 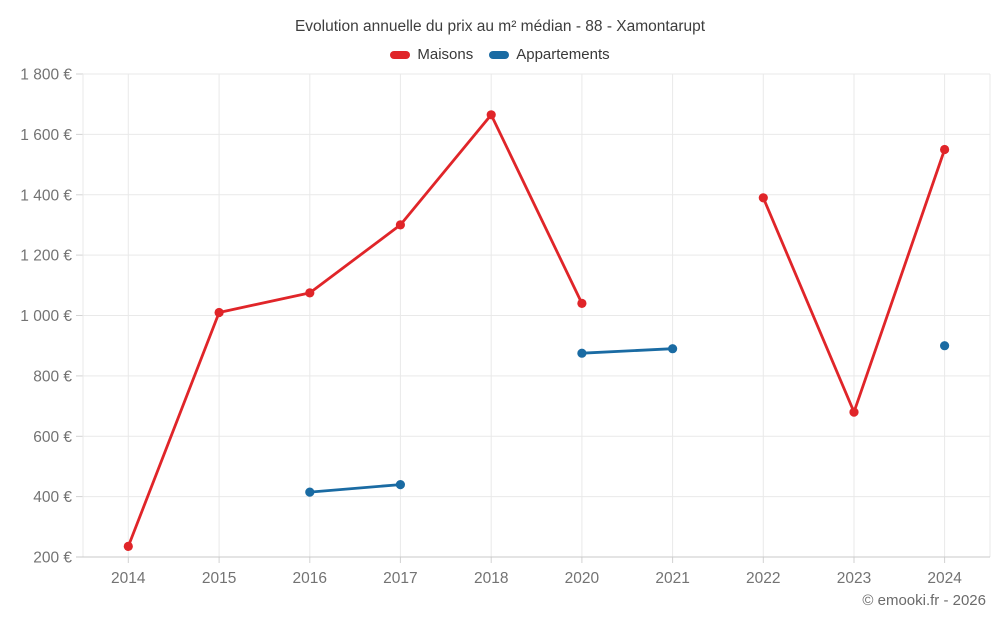 What do you see at coordinates (924, 600) in the screenshot?
I see `credit-text: © emooki.fr - 2026` at bounding box center [924, 600].